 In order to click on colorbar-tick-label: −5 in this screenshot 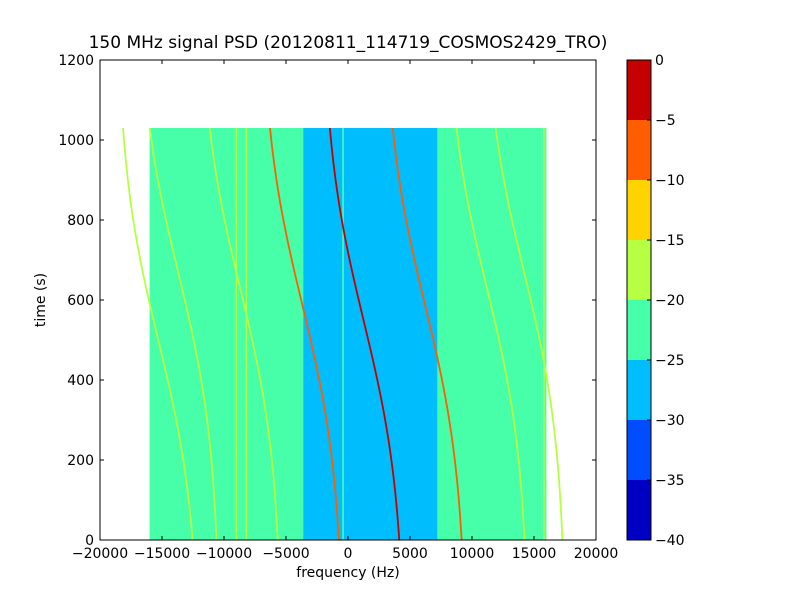, I will do `click(665, 121)`.